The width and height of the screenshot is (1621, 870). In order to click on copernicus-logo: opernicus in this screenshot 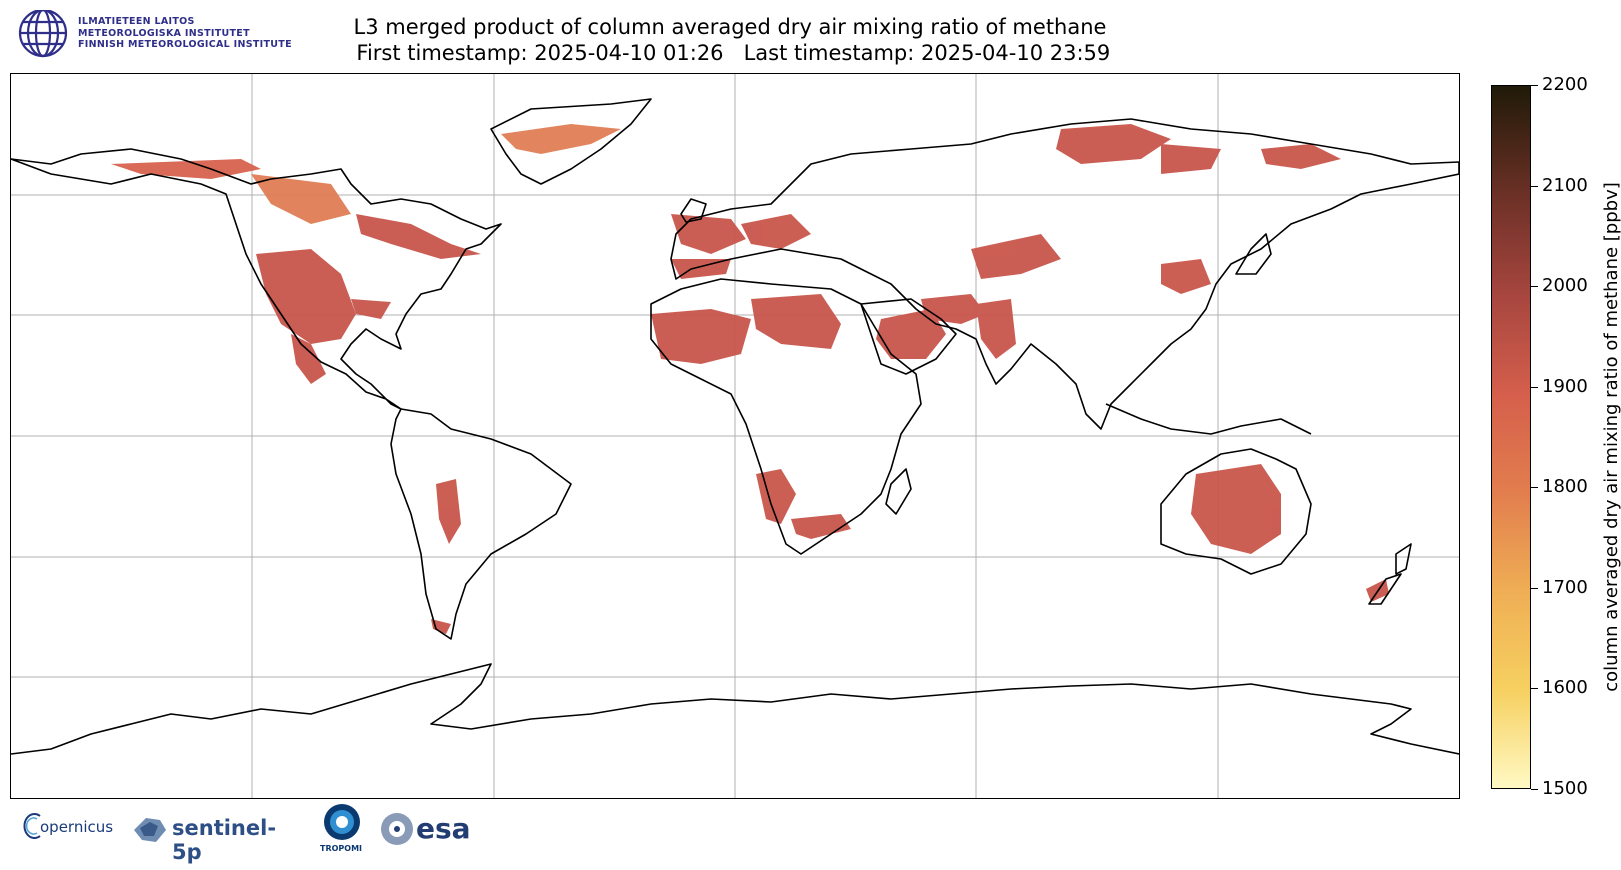, I will do `click(65, 832)`.